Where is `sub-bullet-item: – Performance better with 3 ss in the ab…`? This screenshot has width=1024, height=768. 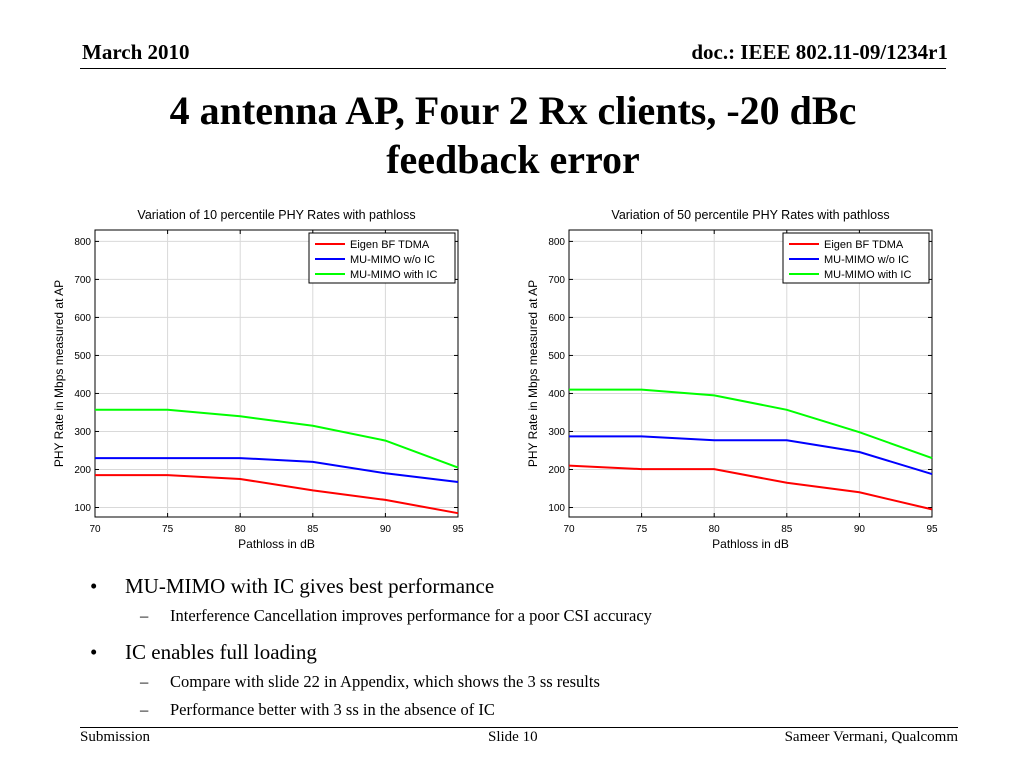 sub-bullet-item: – Performance better with 3 ss in the ab… is located at coordinates (520, 710).